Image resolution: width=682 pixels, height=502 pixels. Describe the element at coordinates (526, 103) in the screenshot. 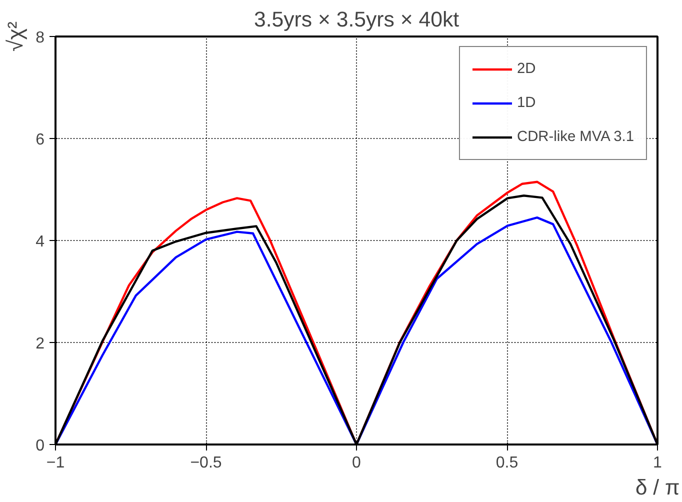

I see `legend-label: 1D` at that location.